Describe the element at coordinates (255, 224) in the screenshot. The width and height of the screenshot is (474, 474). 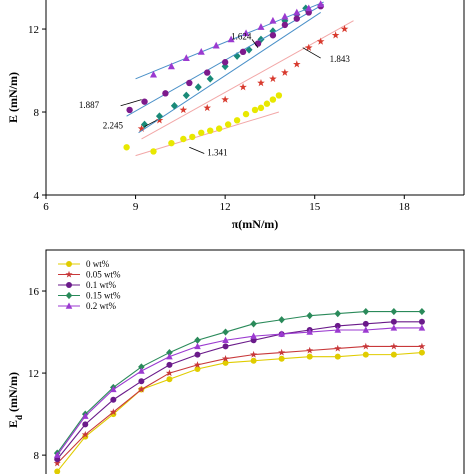
I see `top-x-axis-title: π(mN/m)` at that location.